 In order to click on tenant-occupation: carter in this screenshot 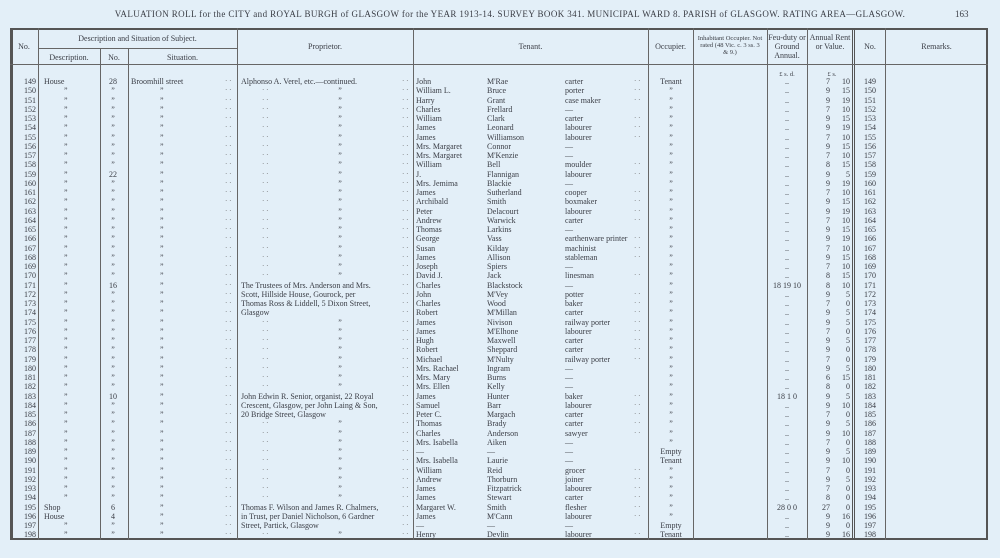, I will do `click(574, 350)`.